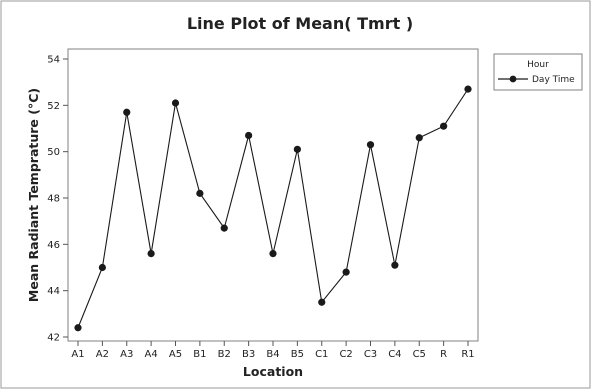 The height and width of the screenshot is (390, 592). Describe the element at coordinates (249, 135) in the screenshot. I see `data-point-b3` at that location.